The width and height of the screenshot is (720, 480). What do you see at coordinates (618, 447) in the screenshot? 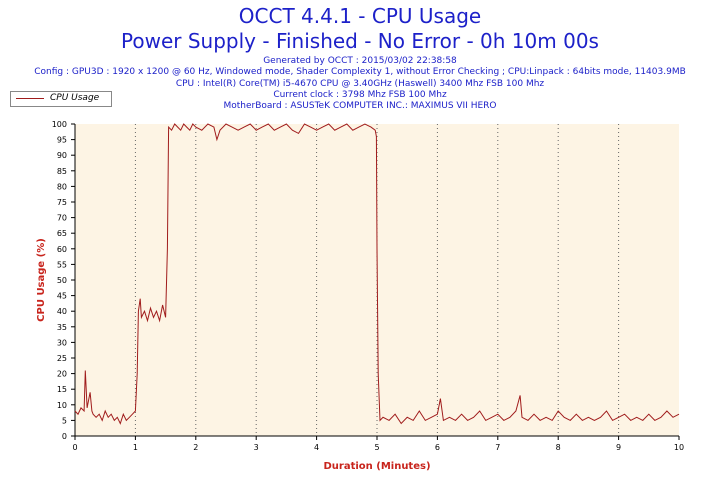
I see `x-tick-label: 9` at bounding box center [618, 447].